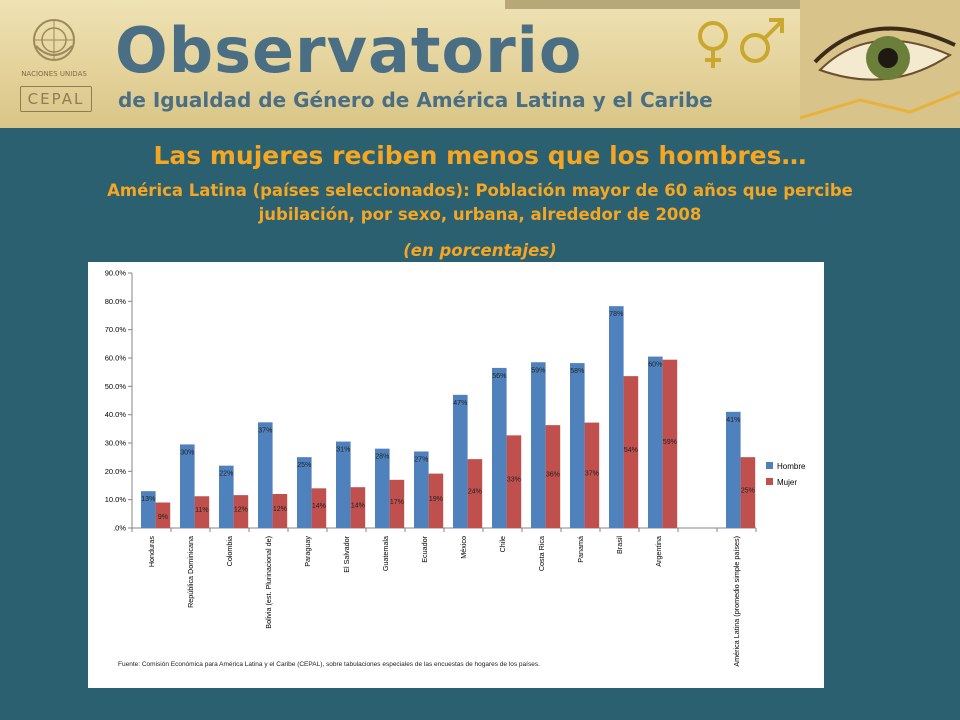 The height and width of the screenshot is (720, 960). Describe the element at coordinates (116, 499) in the screenshot. I see `y-tick-label: 10.0%` at that location.